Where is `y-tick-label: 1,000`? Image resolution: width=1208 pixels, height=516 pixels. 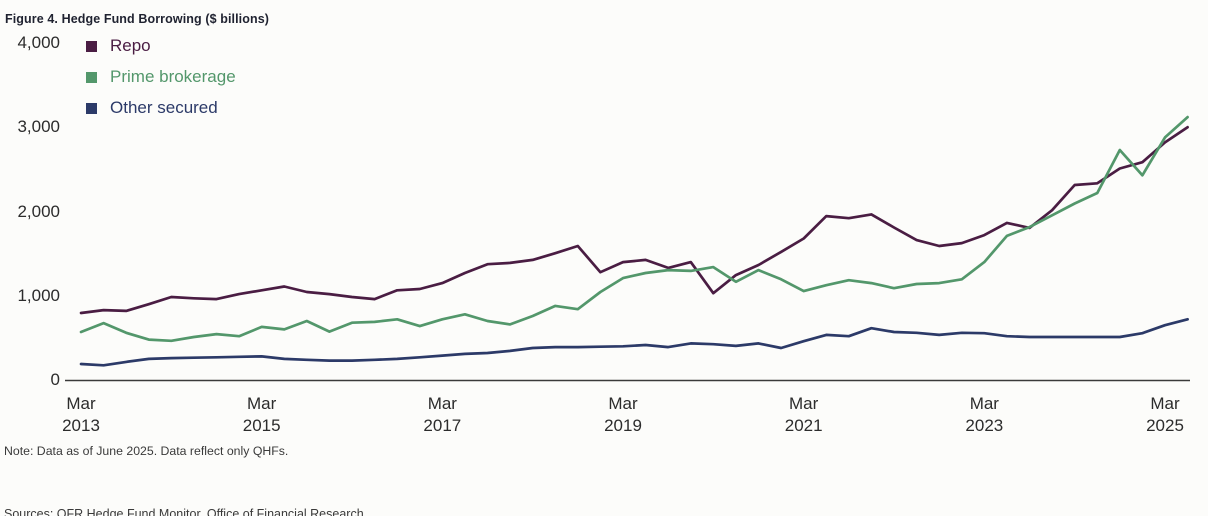
y-tick-label: 1,000 is located at coordinates (38, 295).